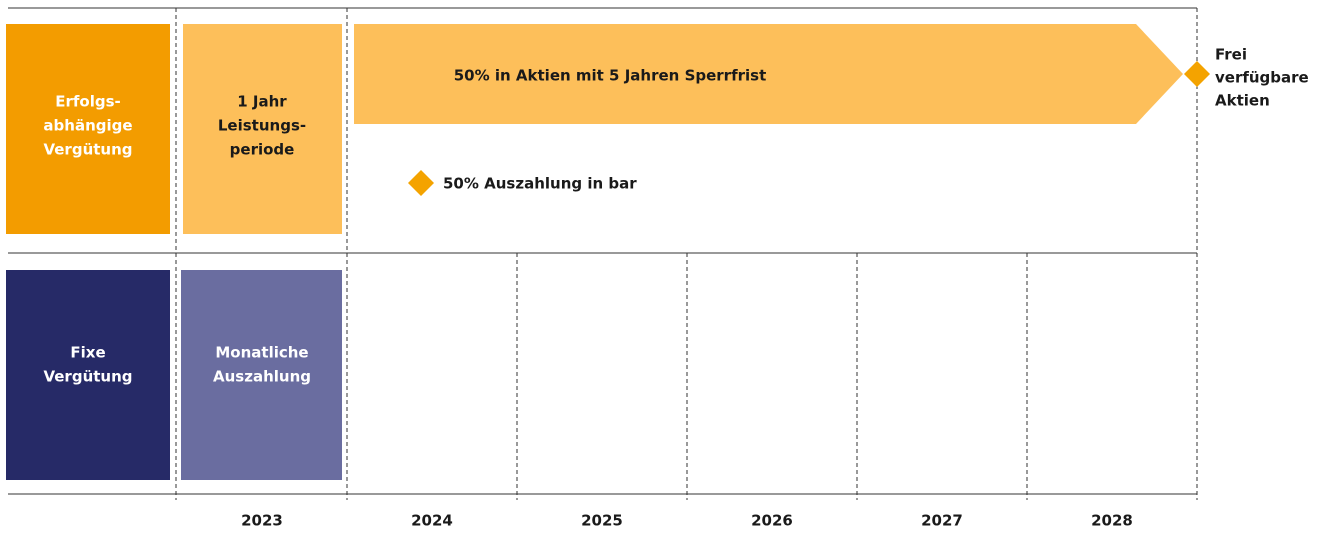  I want to click on period-label: periode, so click(262, 150).